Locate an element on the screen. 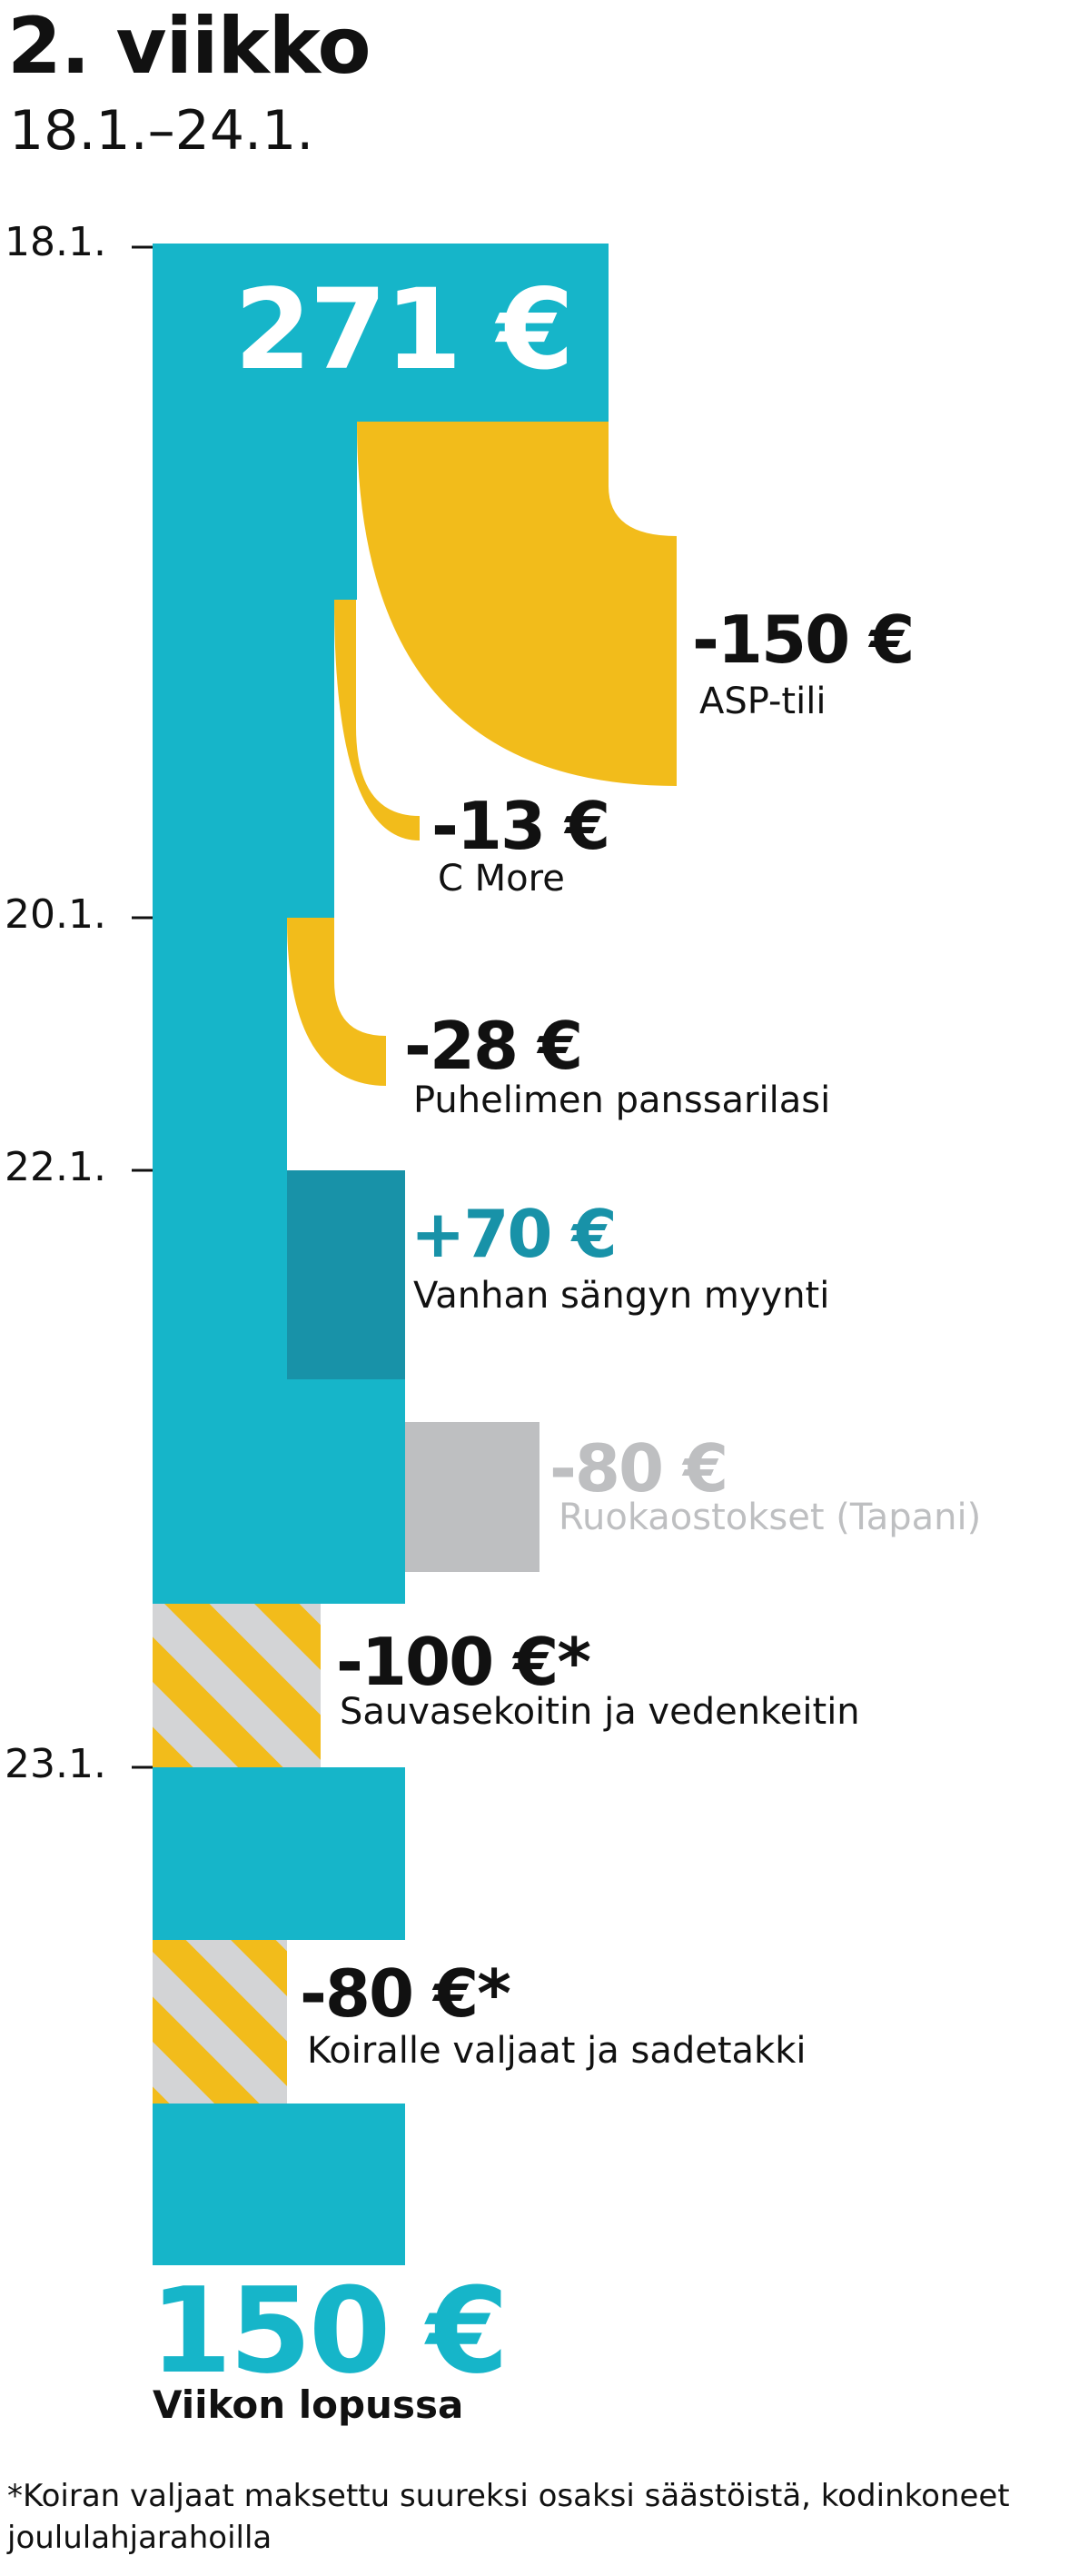 Image resolution: width=1089 pixels, height=2576 pixels. date-label-18: 18.1. is located at coordinates (55, 242).